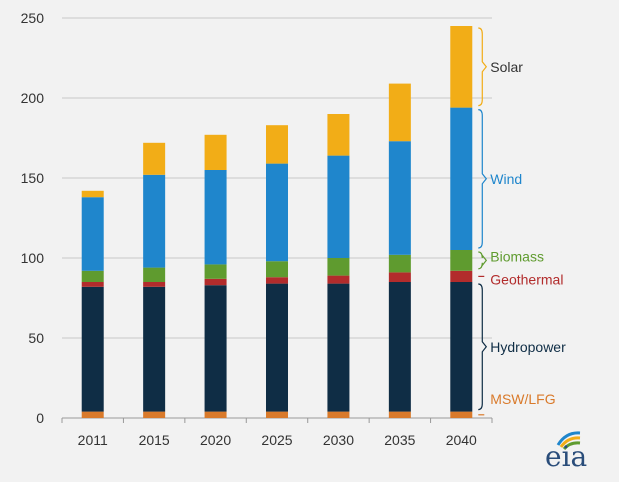 Image resolution: width=619 pixels, height=482 pixels. What do you see at coordinates (517, 256) in the screenshot?
I see `legend-label: Biomass` at bounding box center [517, 256].